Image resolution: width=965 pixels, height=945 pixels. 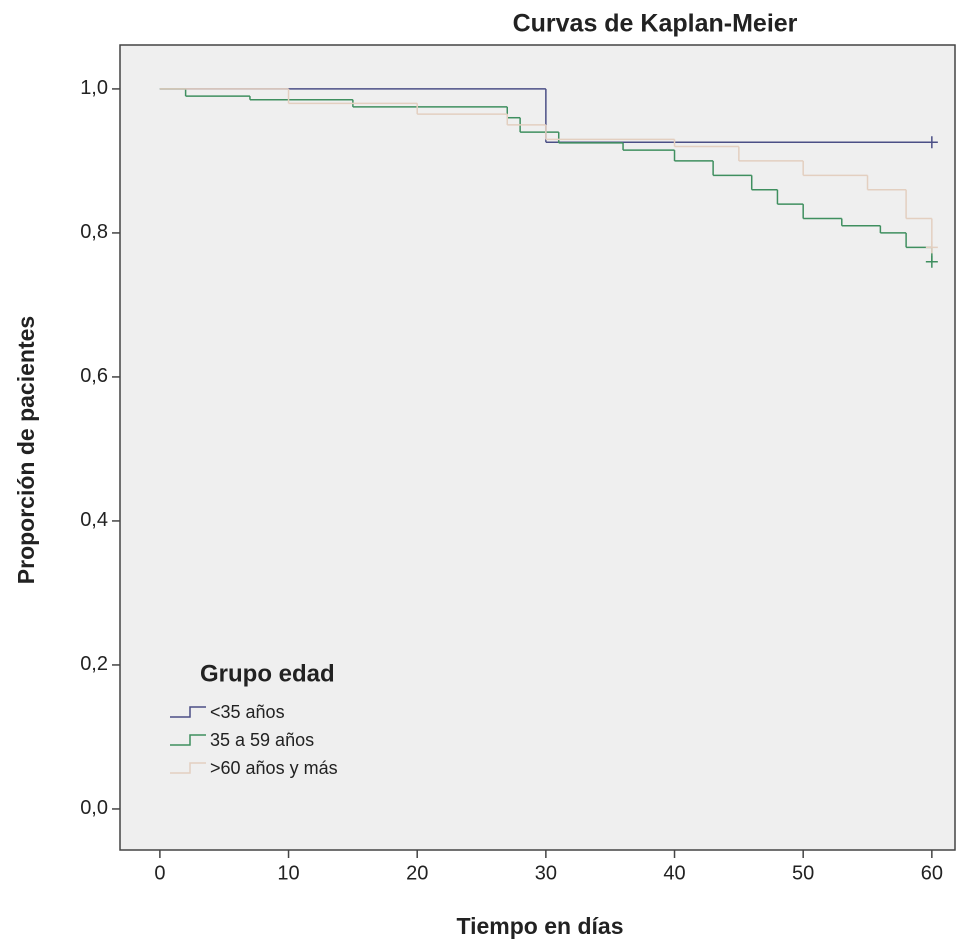 What do you see at coordinates (94, 232) in the screenshot?
I see `y-tick-label: 0,8` at bounding box center [94, 232].